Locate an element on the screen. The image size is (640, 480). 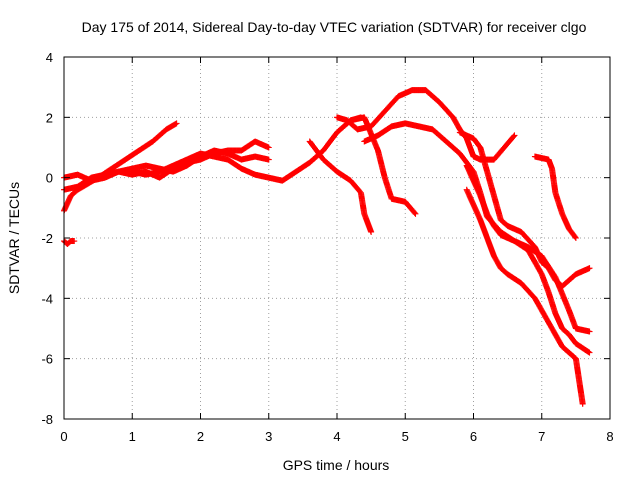
series-arc9 is located at coordinates (524, 209).